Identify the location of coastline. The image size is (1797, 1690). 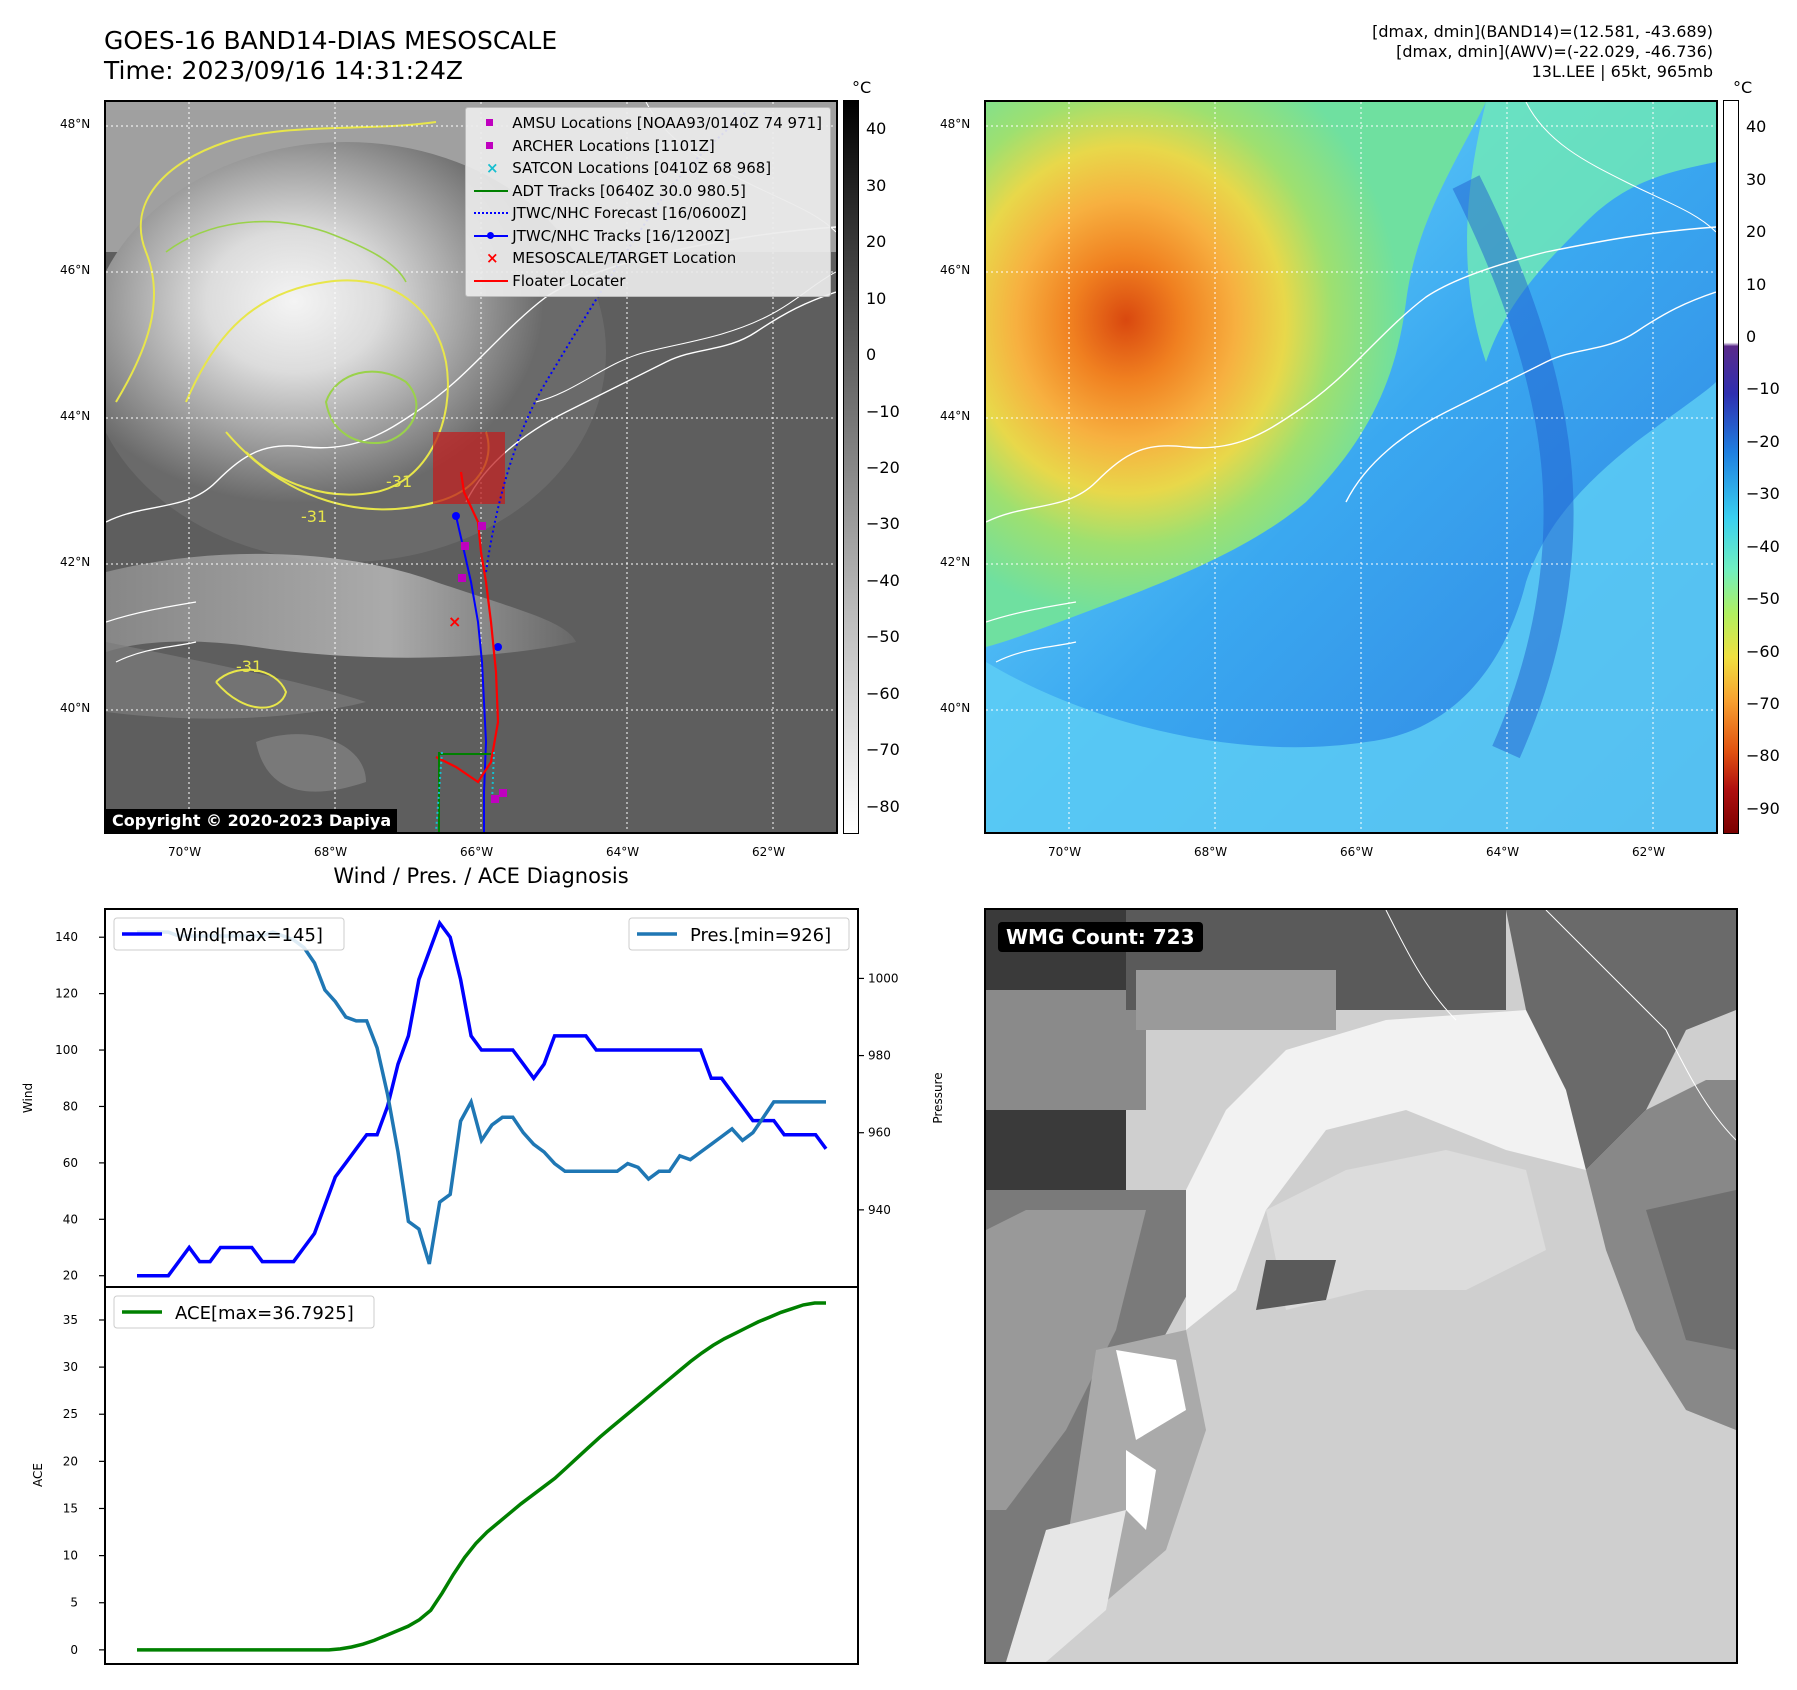
(1351, 374).